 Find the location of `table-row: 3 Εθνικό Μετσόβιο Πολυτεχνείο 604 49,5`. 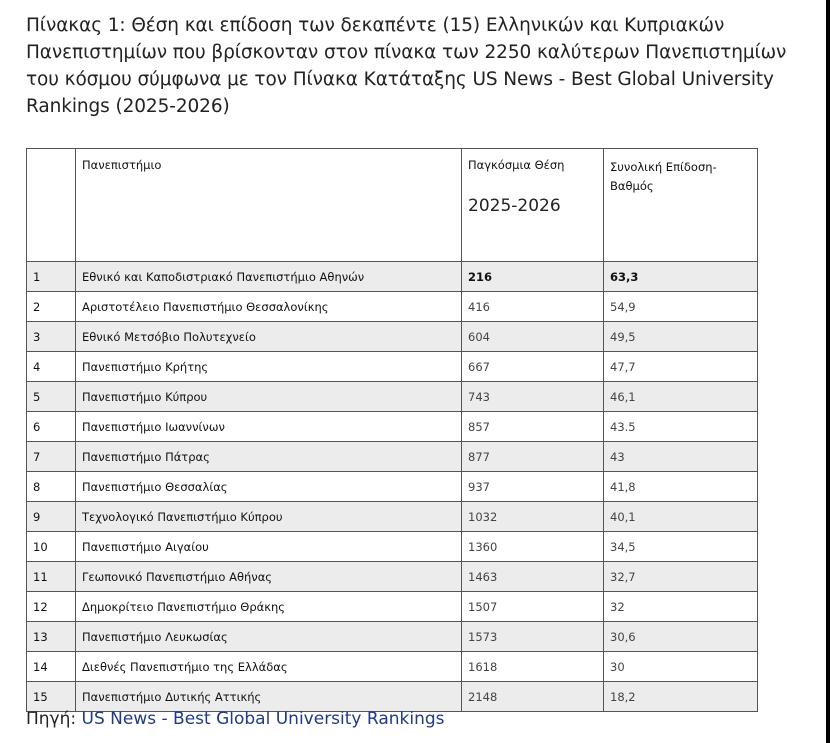

table-row: 3 Εθνικό Μετσόβιο Πολυτεχνείο 604 49,5 is located at coordinates (392, 336).